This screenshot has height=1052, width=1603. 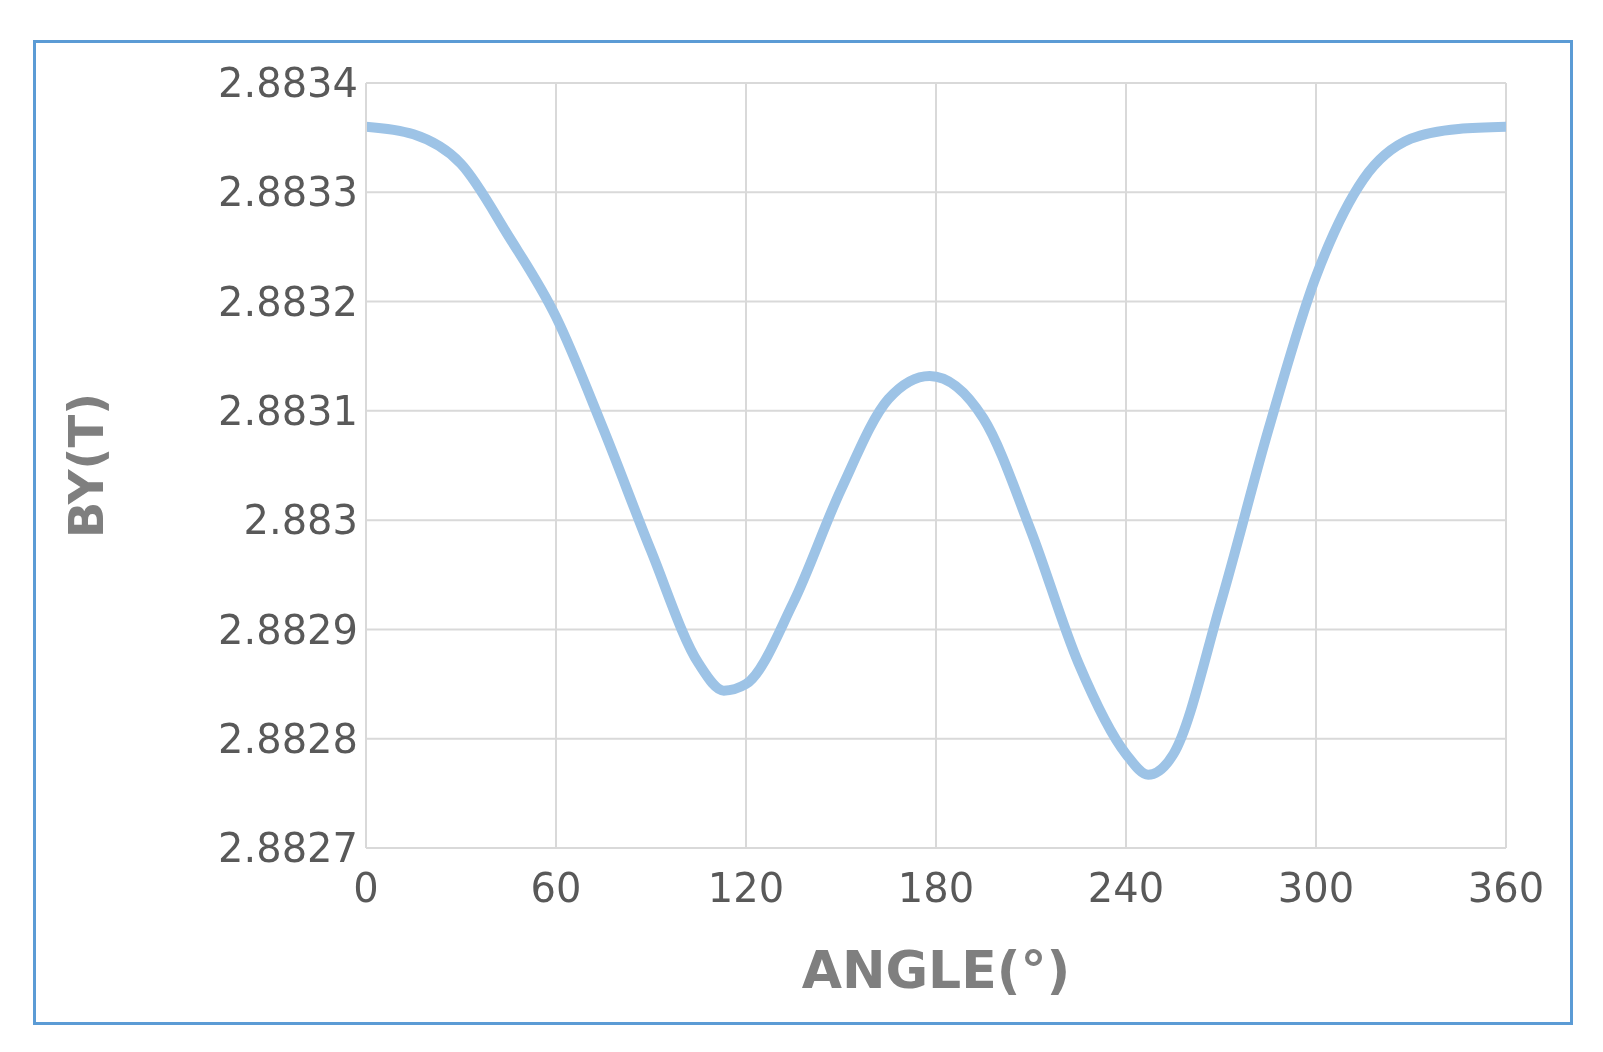 I want to click on y-tick-label: 2.8834, so click(x=288, y=83).